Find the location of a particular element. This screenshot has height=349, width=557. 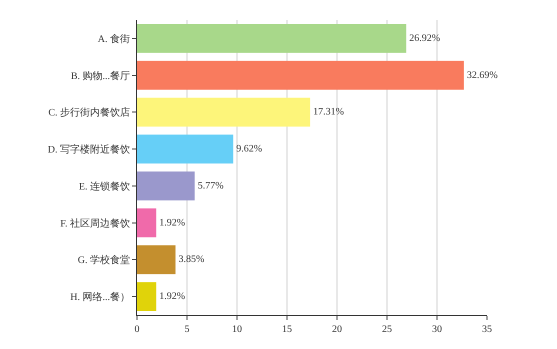

data-label: 3.85% is located at coordinates (191, 260).